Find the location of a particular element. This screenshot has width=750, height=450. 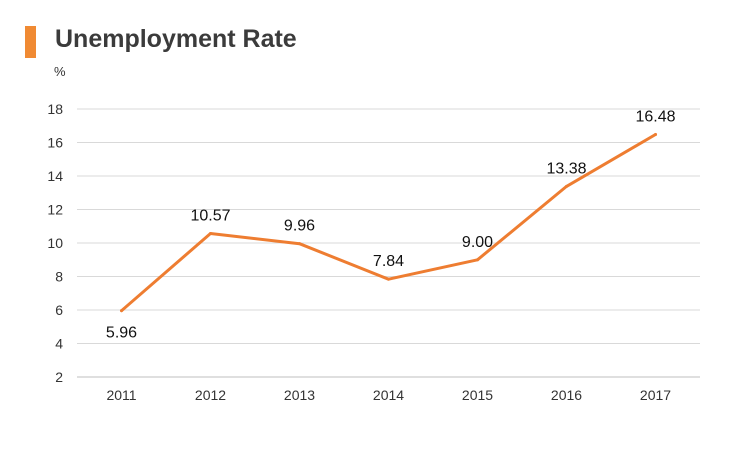

x-tick-label: 2016 is located at coordinates (566, 395).